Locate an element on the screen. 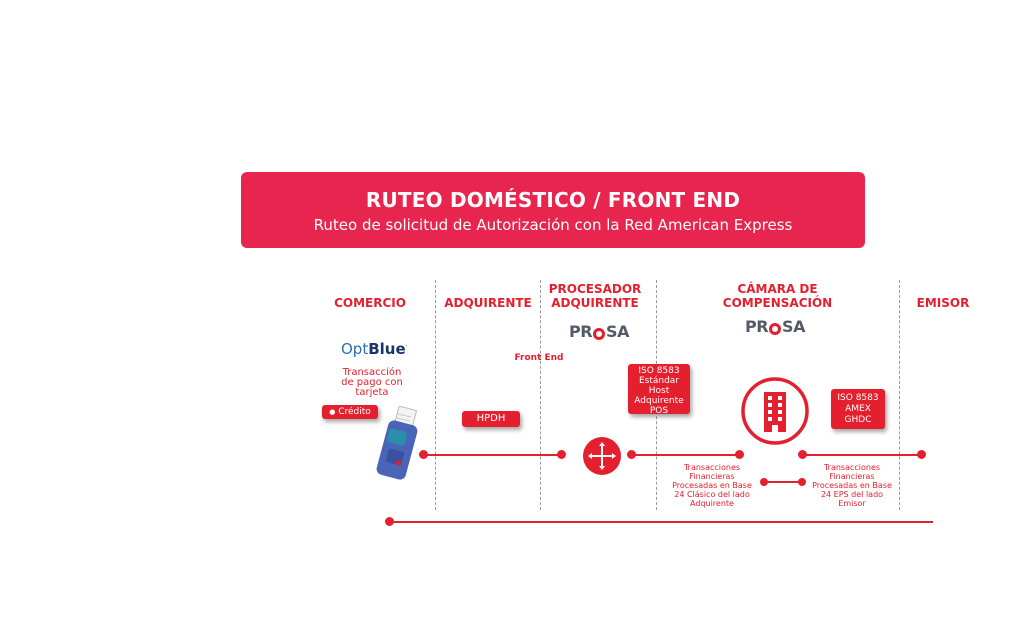 Image resolution: width=1024 pixels, height=620 pixels. column-procesador: PROCESADOR ADQUIRENTE is located at coordinates (595, 296).